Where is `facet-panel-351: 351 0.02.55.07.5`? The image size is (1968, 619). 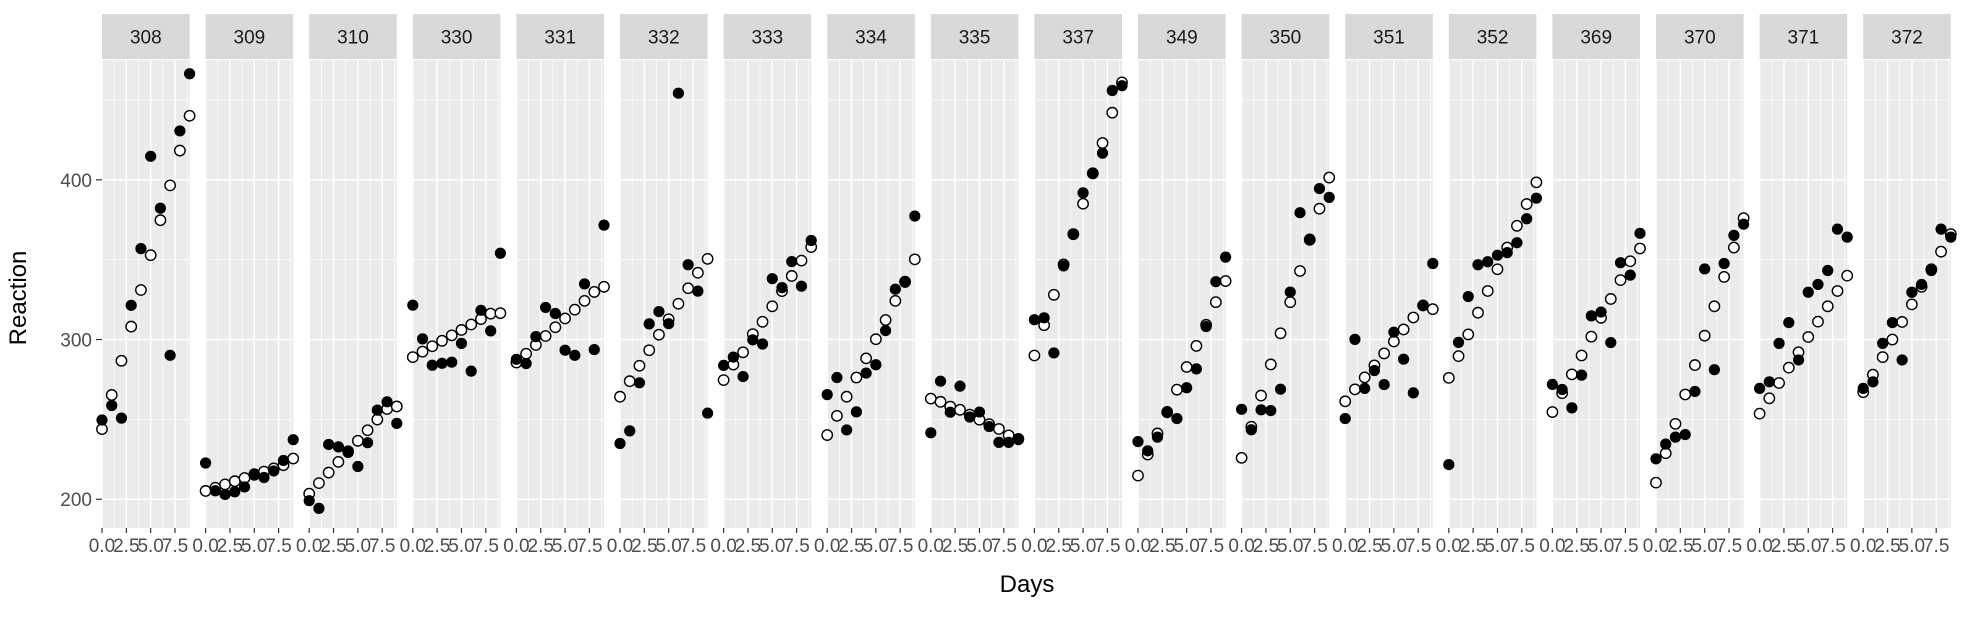
facet-panel-351: 351 0.02.55.07.5 is located at coordinates (1385, 285).